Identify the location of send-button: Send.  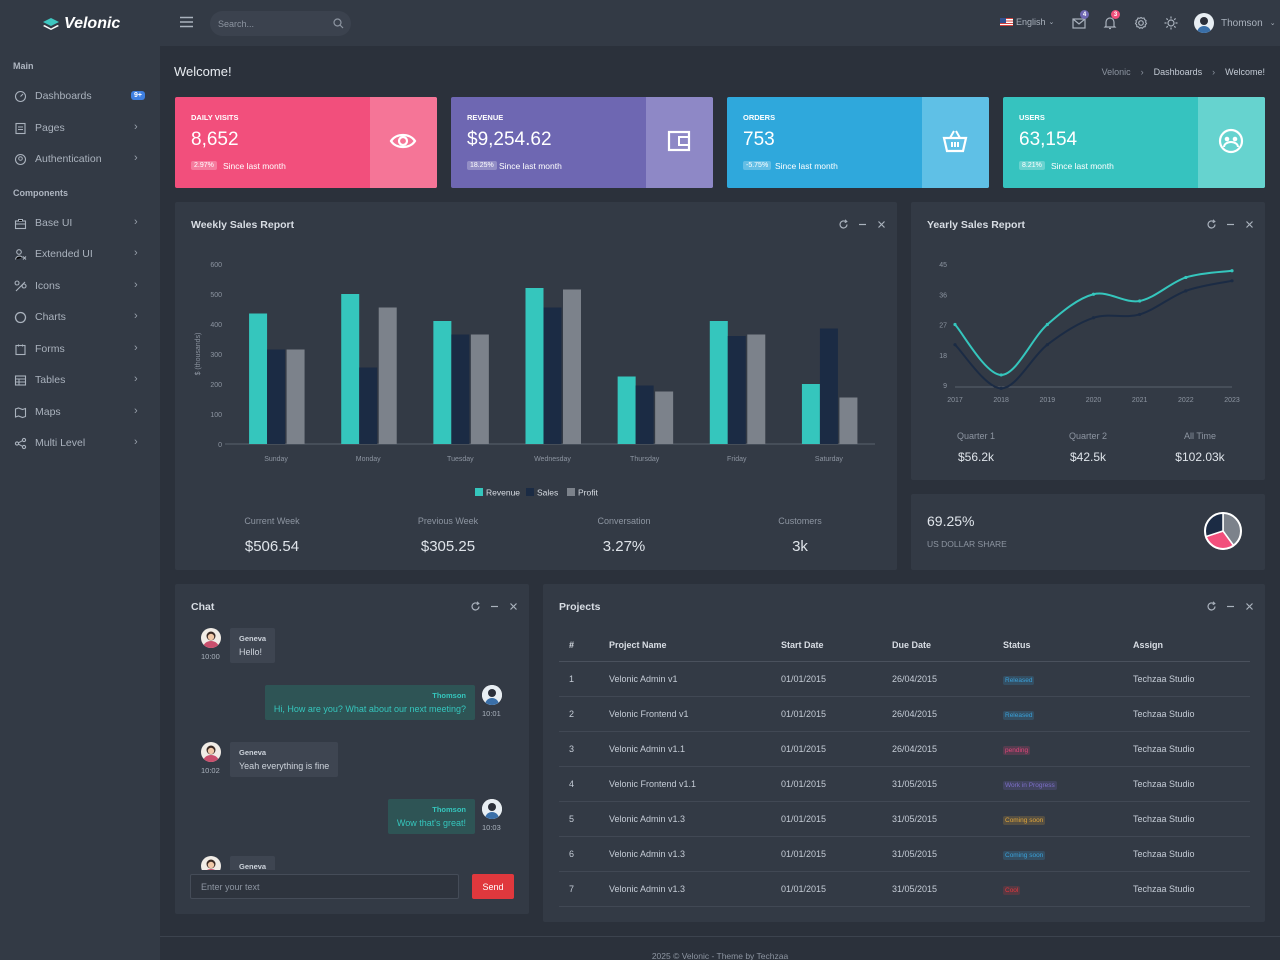
(493, 886).